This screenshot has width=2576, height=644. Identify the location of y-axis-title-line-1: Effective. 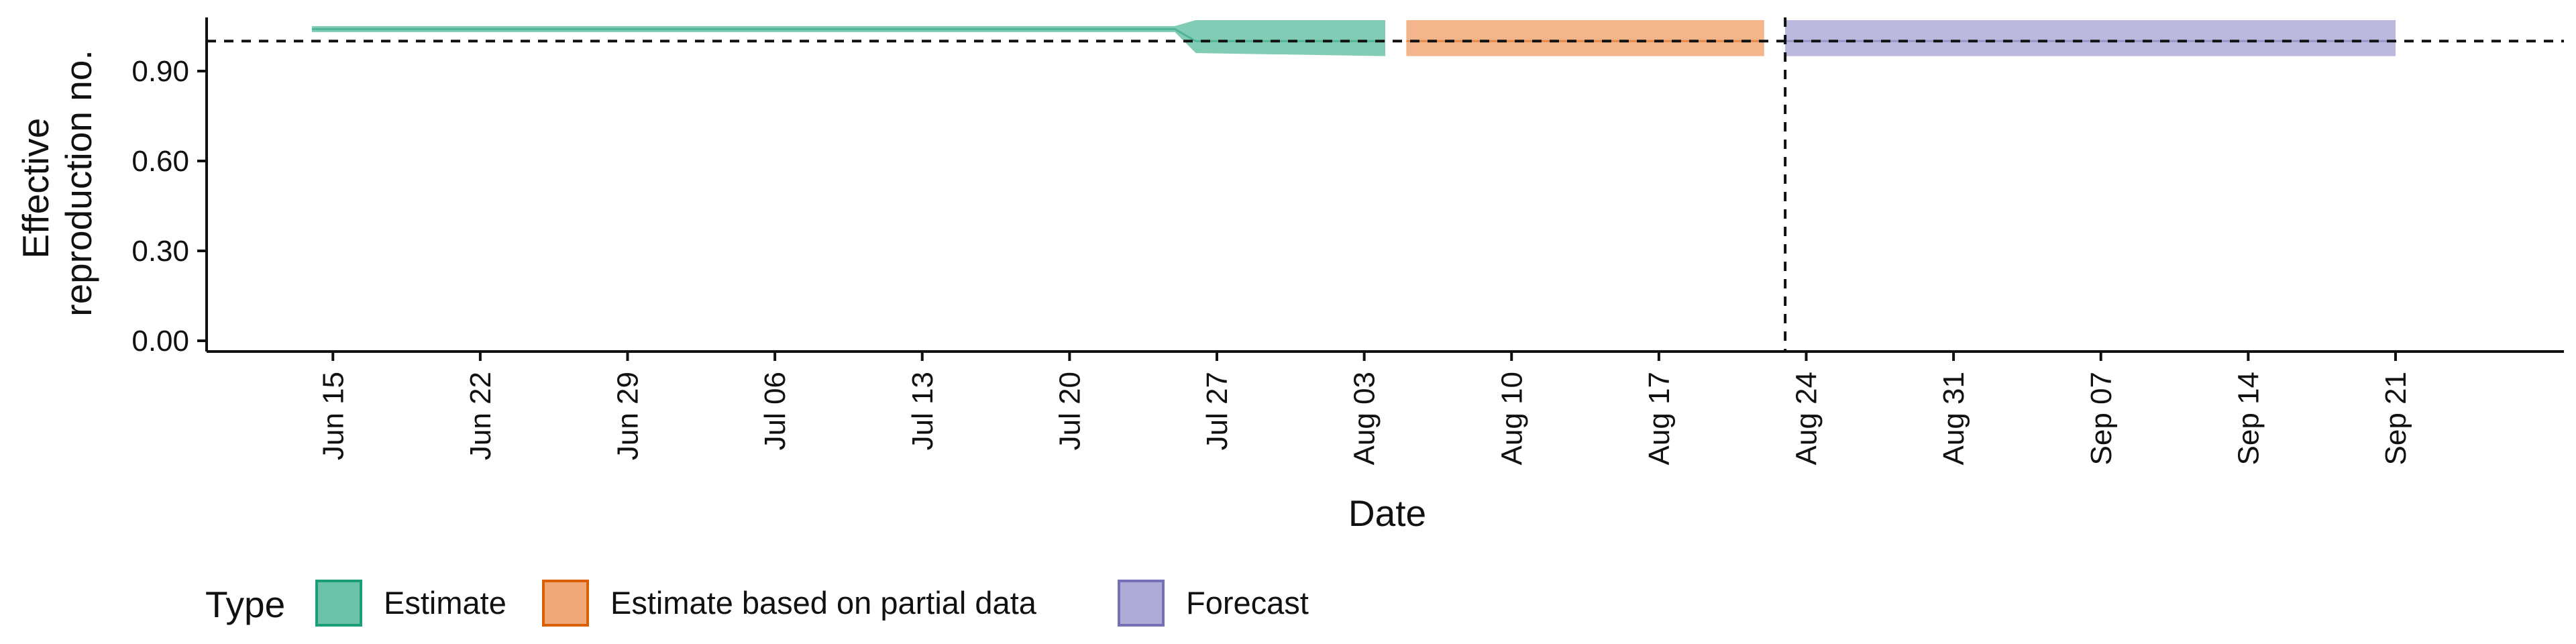
(35, 188).